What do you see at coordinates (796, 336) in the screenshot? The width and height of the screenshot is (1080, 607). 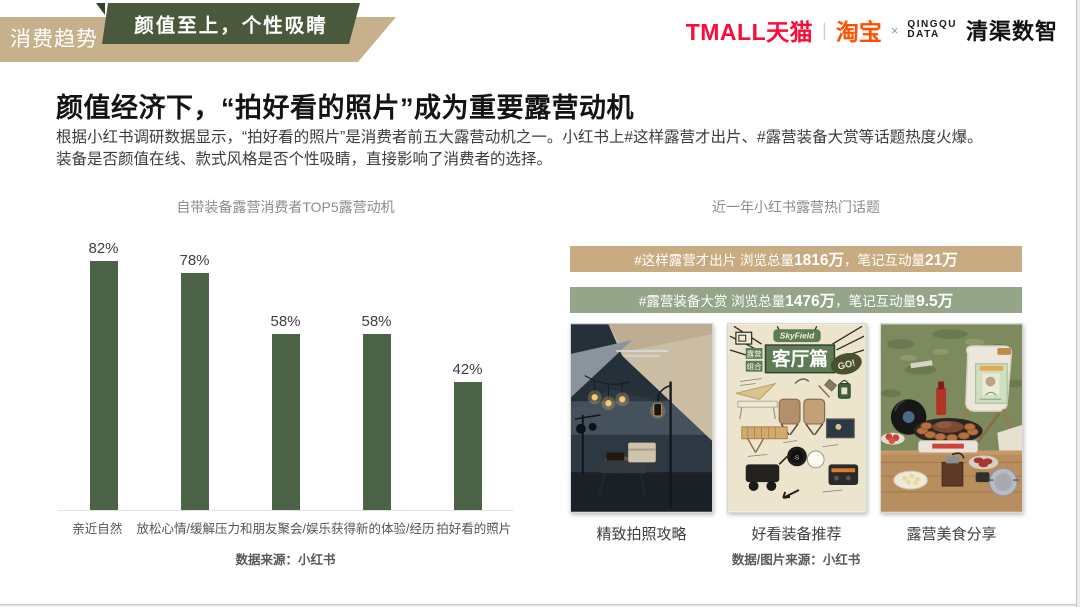 I see `poster-brand-text: SkyField` at bounding box center [796, 336].